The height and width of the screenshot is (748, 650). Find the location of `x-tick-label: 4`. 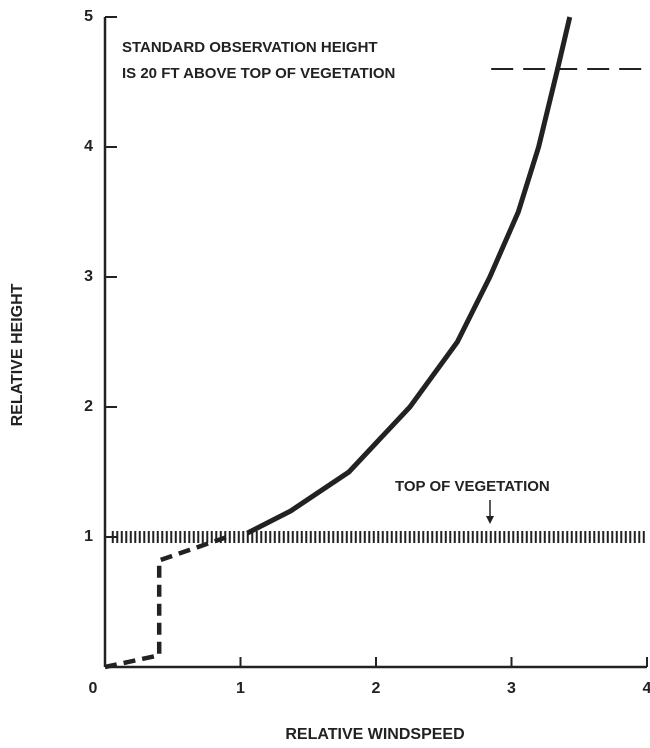

x-tick-label: 4 is located at coordinates (646, 688).